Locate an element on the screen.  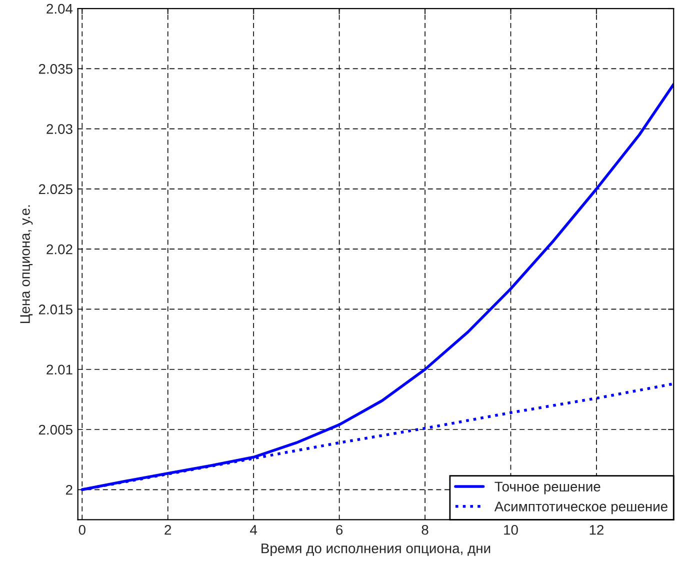
legend-label: Точное решение is located at coordinates (547, 488).